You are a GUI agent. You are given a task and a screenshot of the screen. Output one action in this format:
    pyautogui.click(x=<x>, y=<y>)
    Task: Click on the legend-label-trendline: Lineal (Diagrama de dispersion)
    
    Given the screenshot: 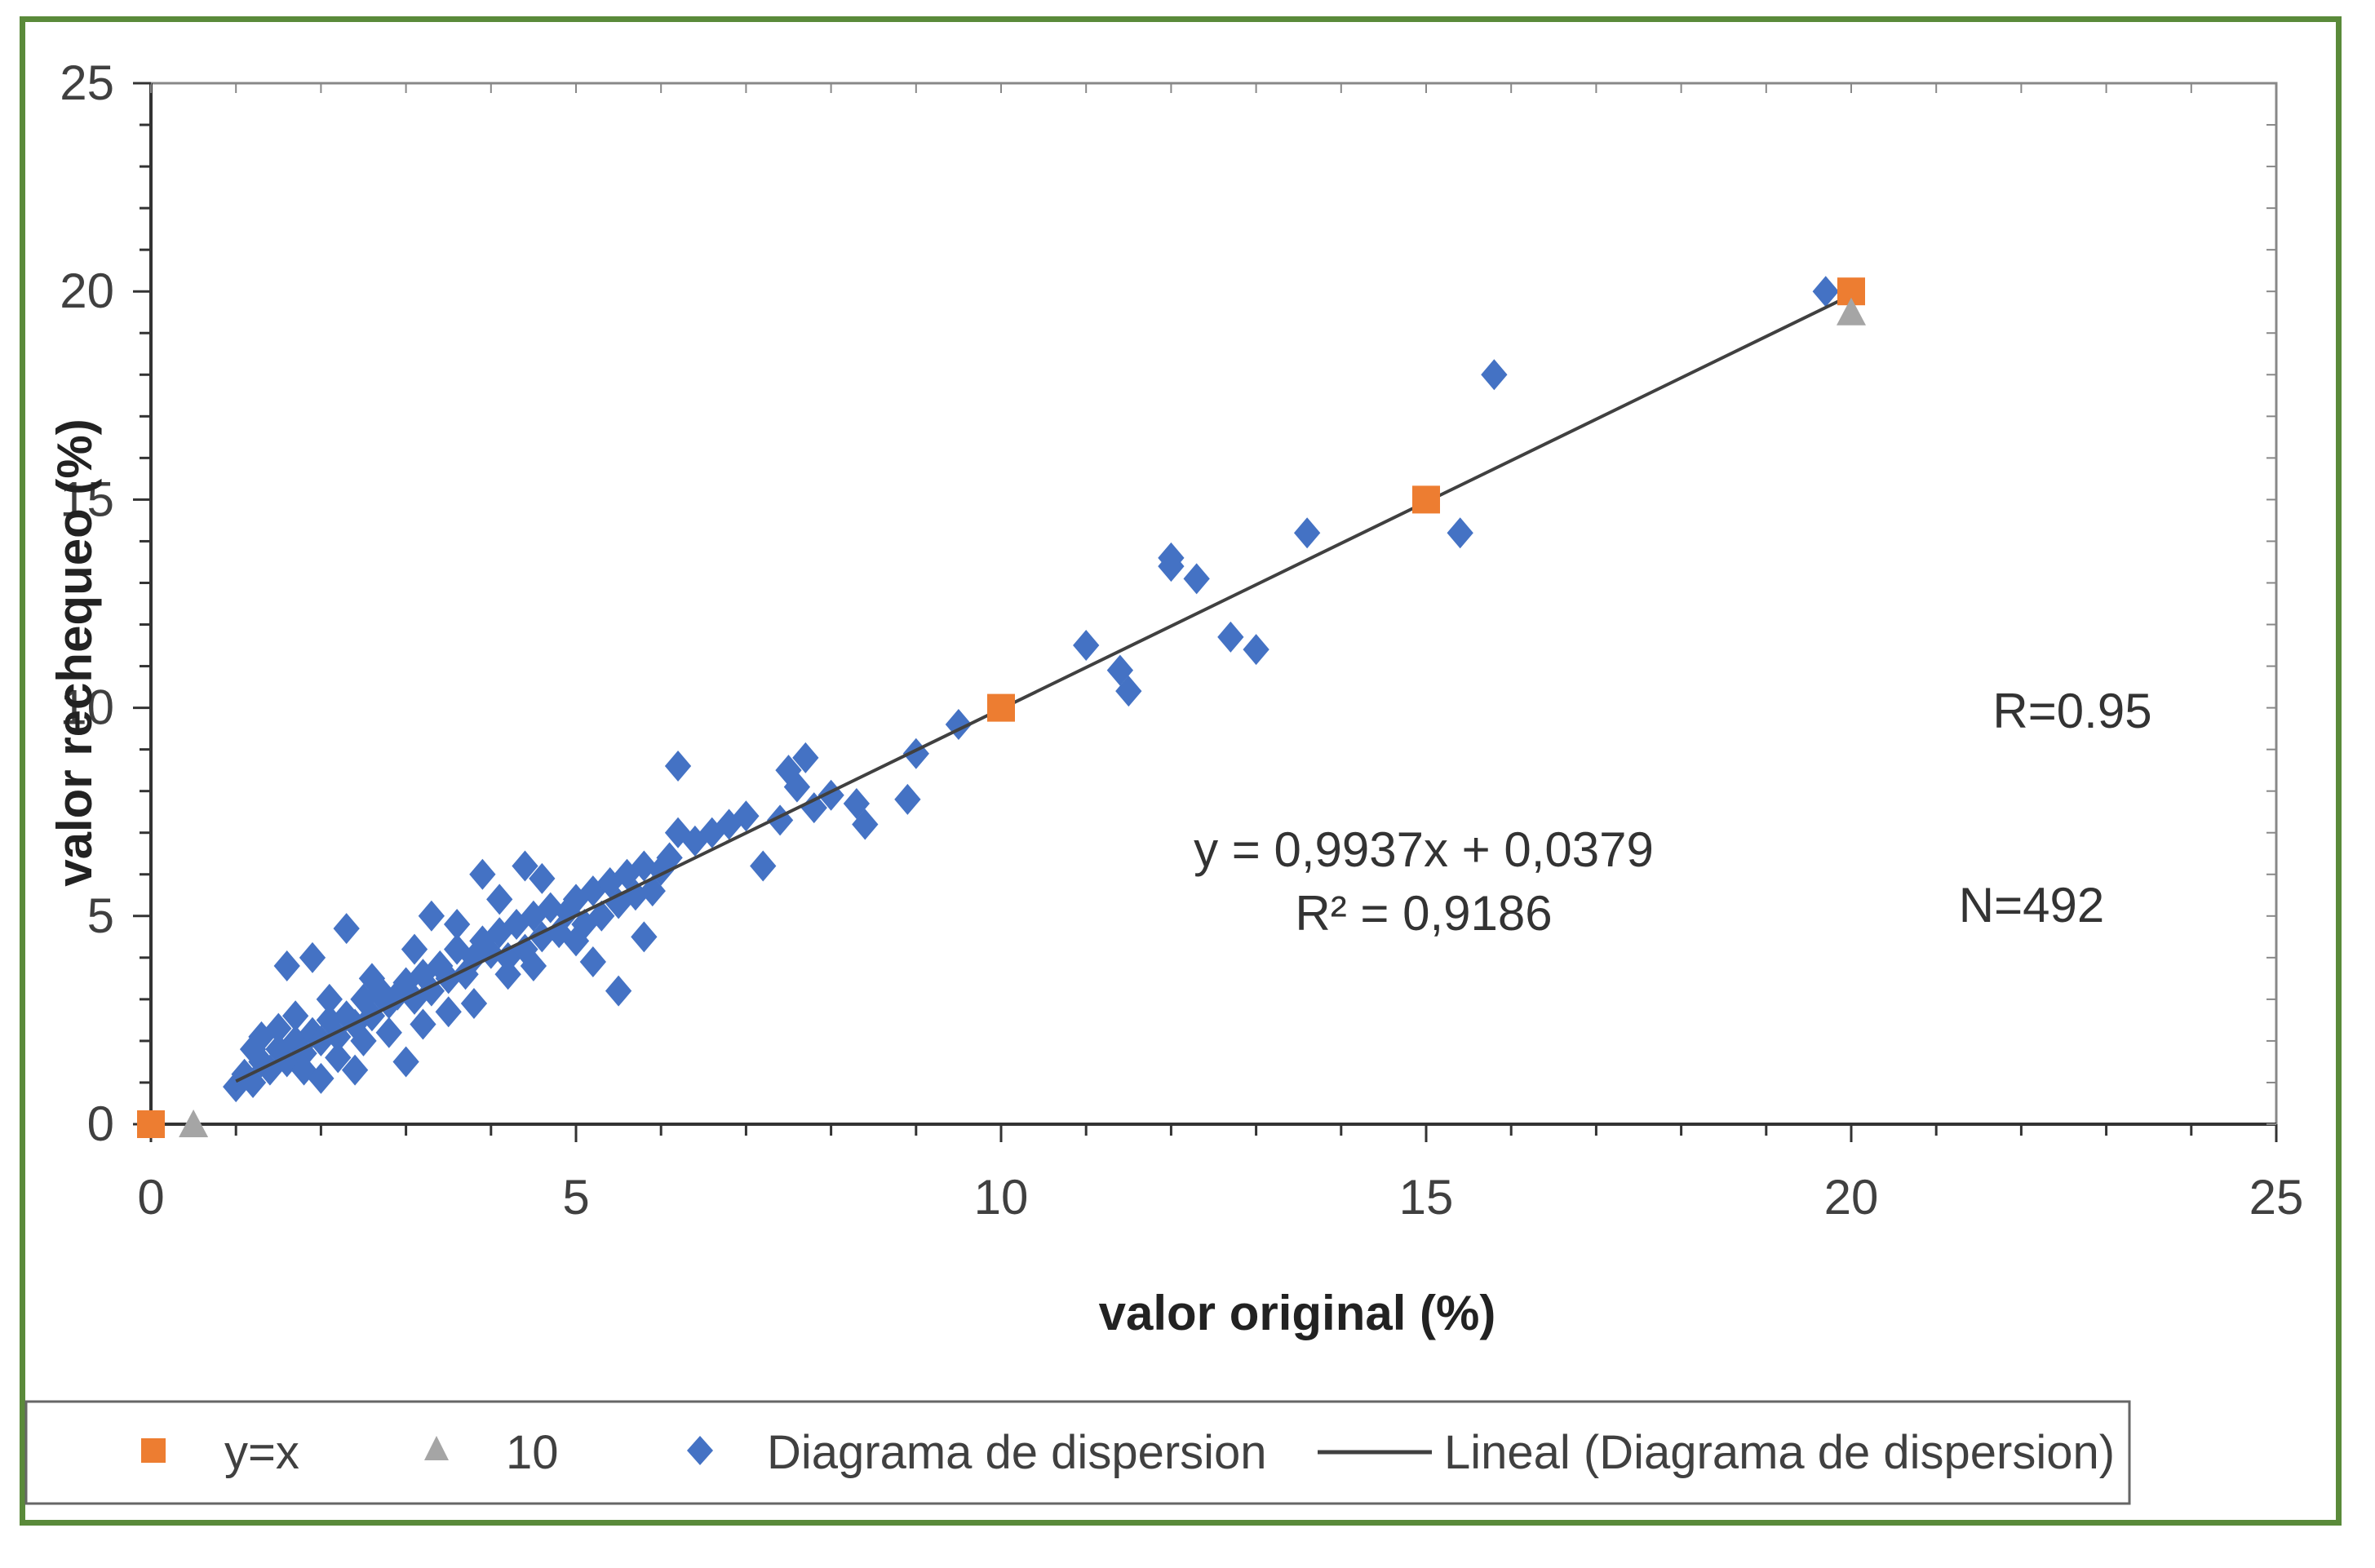 What is the action you would take?
    pyautogui.click(x=1779, y=1452)
    